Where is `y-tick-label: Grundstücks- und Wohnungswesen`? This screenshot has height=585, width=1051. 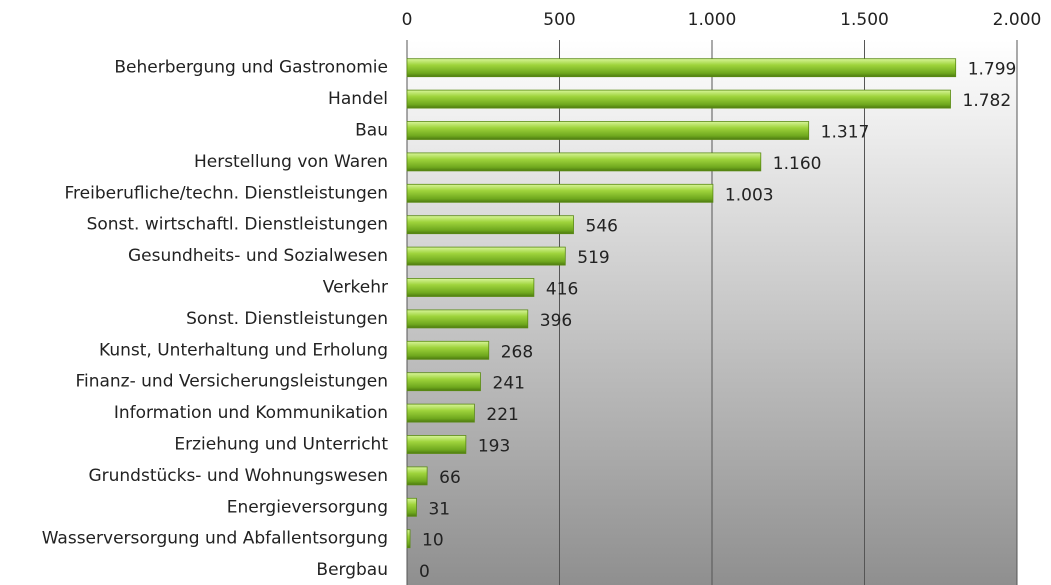 y-tick-label: Grundstücks- und Wohnungswesen is located at coordinates (238, 476).